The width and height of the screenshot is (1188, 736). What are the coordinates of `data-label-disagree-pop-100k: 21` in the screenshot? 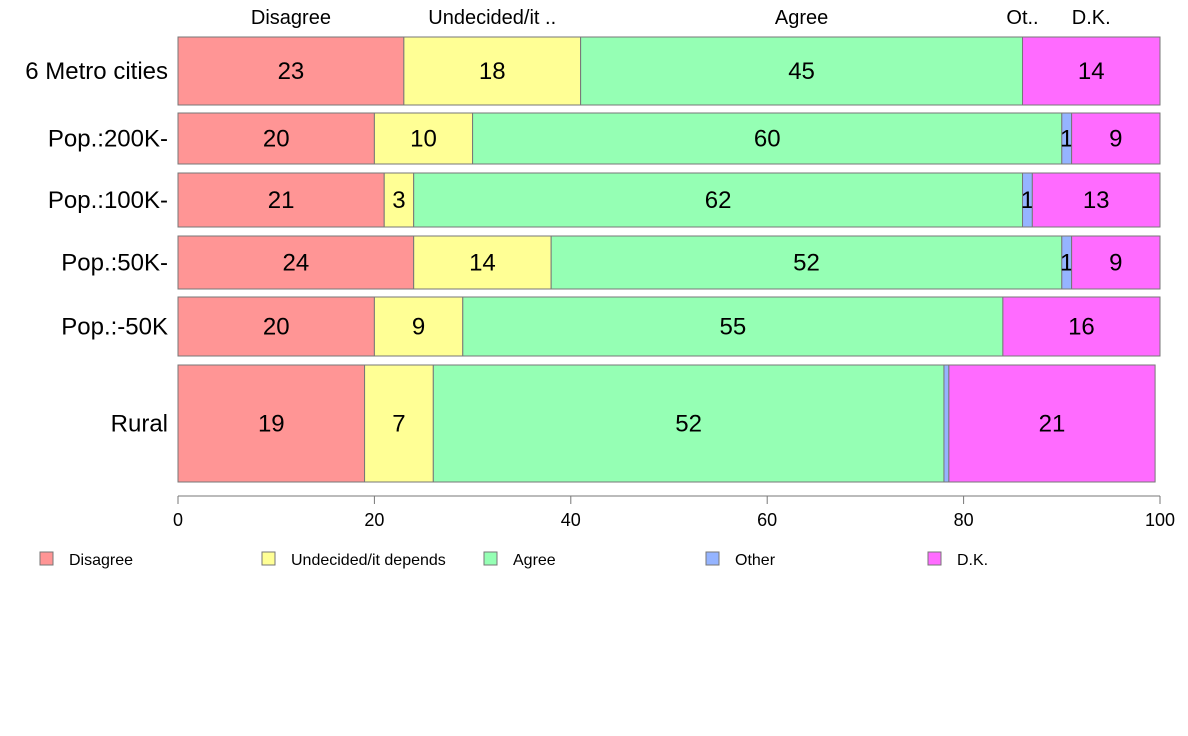 It's located at (281, 200).